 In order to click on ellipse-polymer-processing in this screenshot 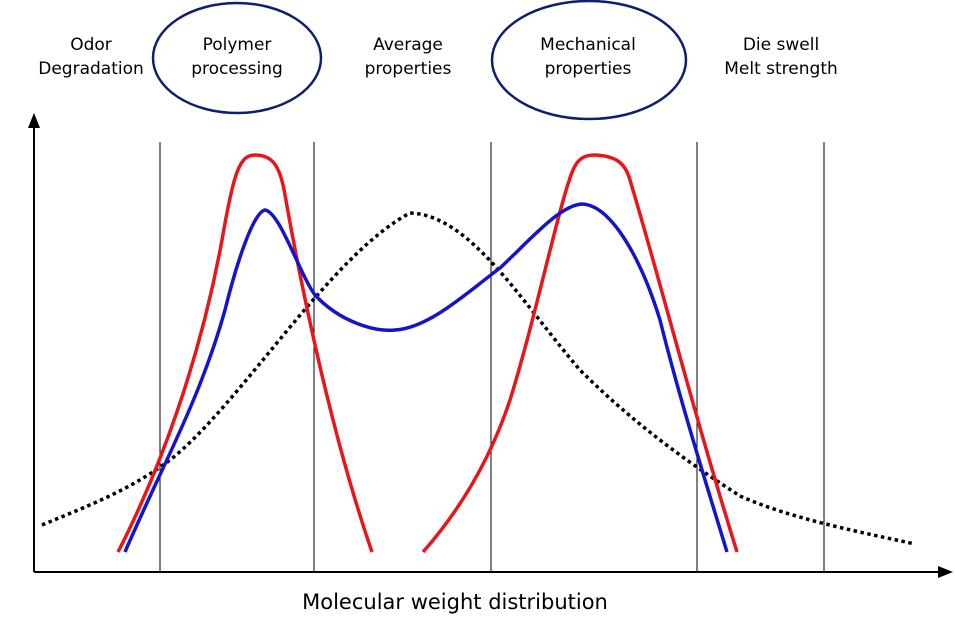, I will do `click(237, 58)`.